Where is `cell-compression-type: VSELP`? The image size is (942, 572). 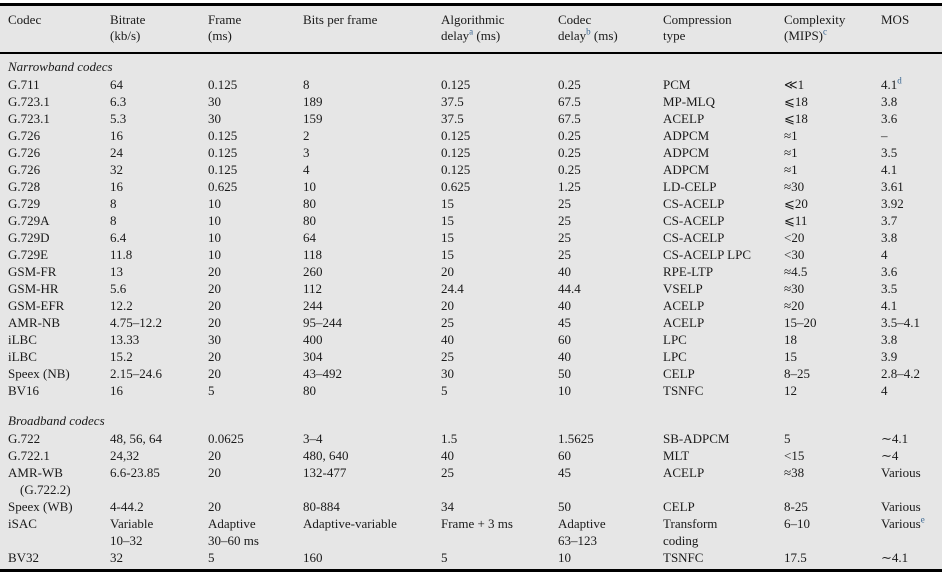
cell-compression-type: VSELP is located at coordinates (715, 288).